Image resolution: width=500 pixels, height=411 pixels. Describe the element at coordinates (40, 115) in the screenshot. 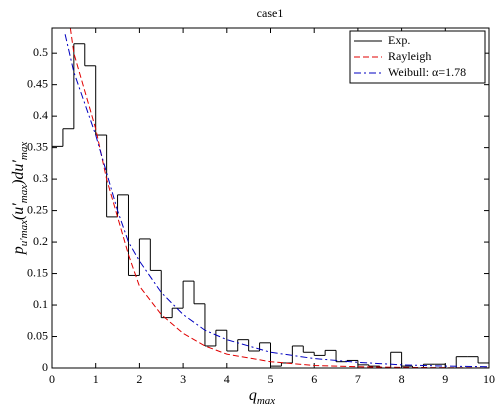

I see `y-tick-label: 0.4` at that location.